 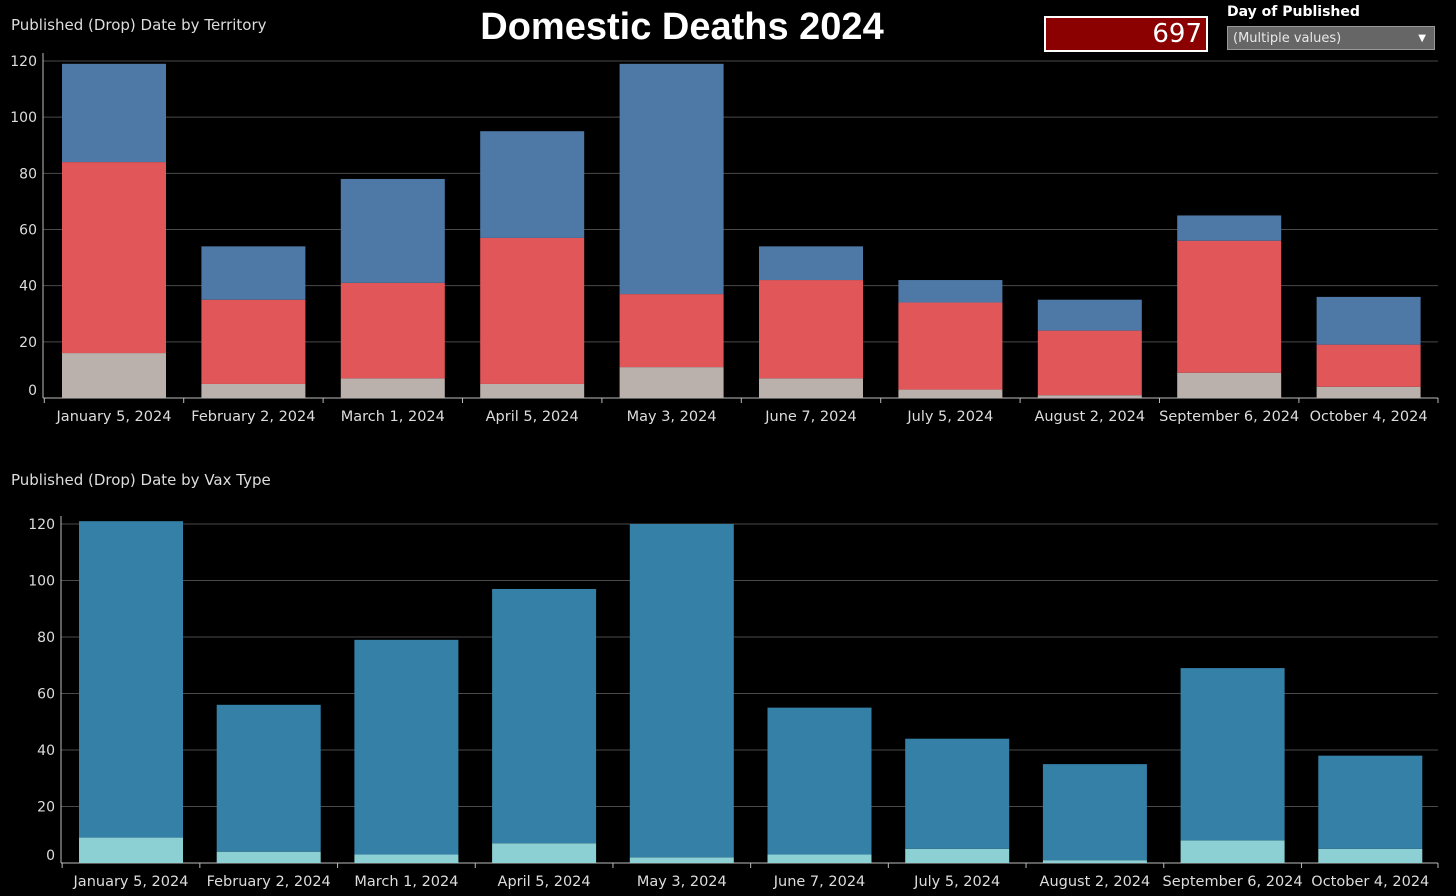 What do you see at coordinates (532, 184) in the screenshot?
I see `bar-segment-april-5-2024-s2` at bounding box center [532, 184].